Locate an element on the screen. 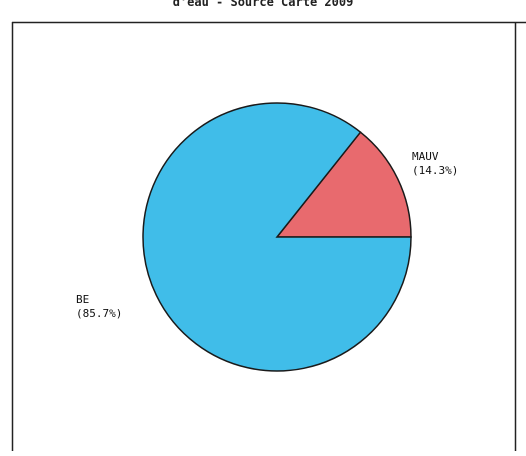 This screenshot has height=456, width=526. slice-name-label: BE is located at coordinates (82, 299).